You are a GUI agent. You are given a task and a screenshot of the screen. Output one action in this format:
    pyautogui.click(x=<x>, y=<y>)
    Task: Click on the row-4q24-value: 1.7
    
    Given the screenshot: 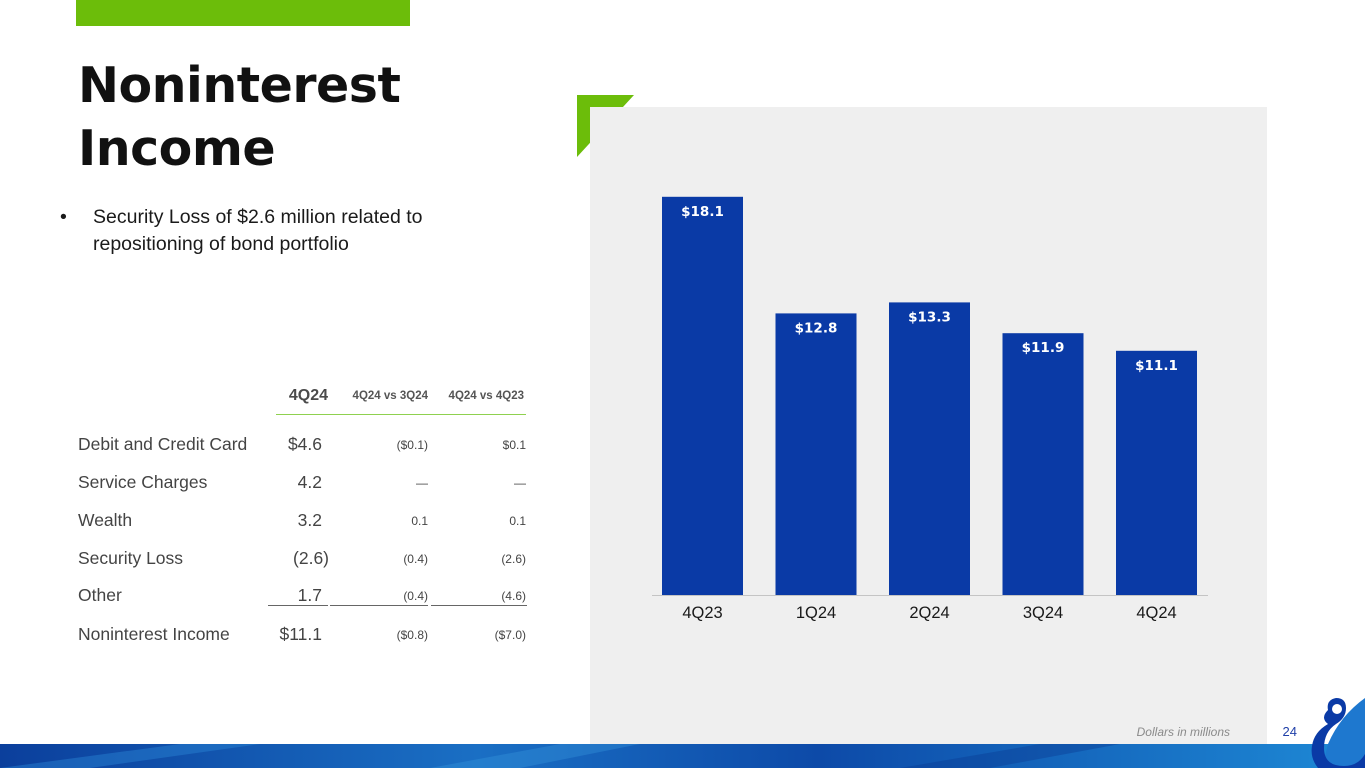 What is the action you would take?
    pyautogui.click(x=309, y=595)
    